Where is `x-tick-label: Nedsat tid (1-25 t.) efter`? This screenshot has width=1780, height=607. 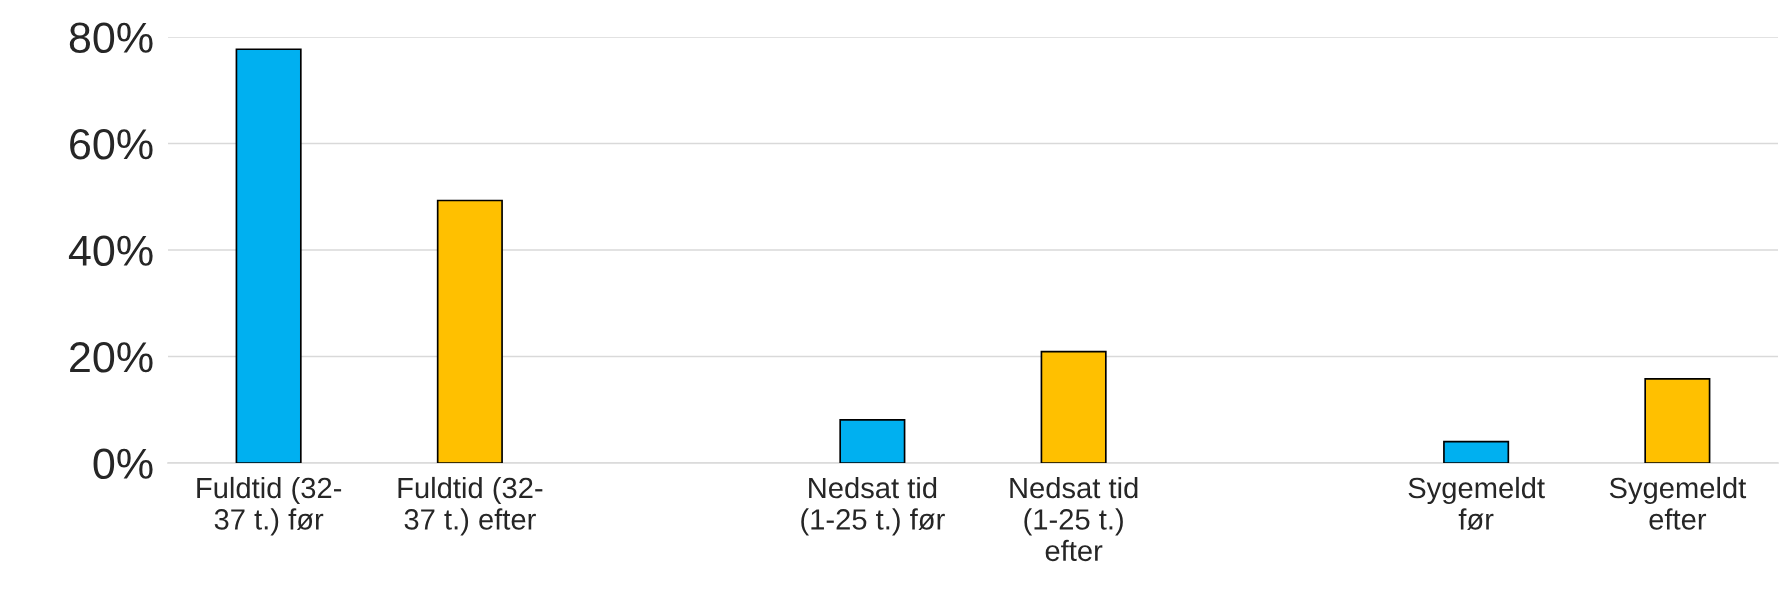 x-tick-label: Nedsat tid (1-25 t.) efter is located at coordinates (1074, 519).